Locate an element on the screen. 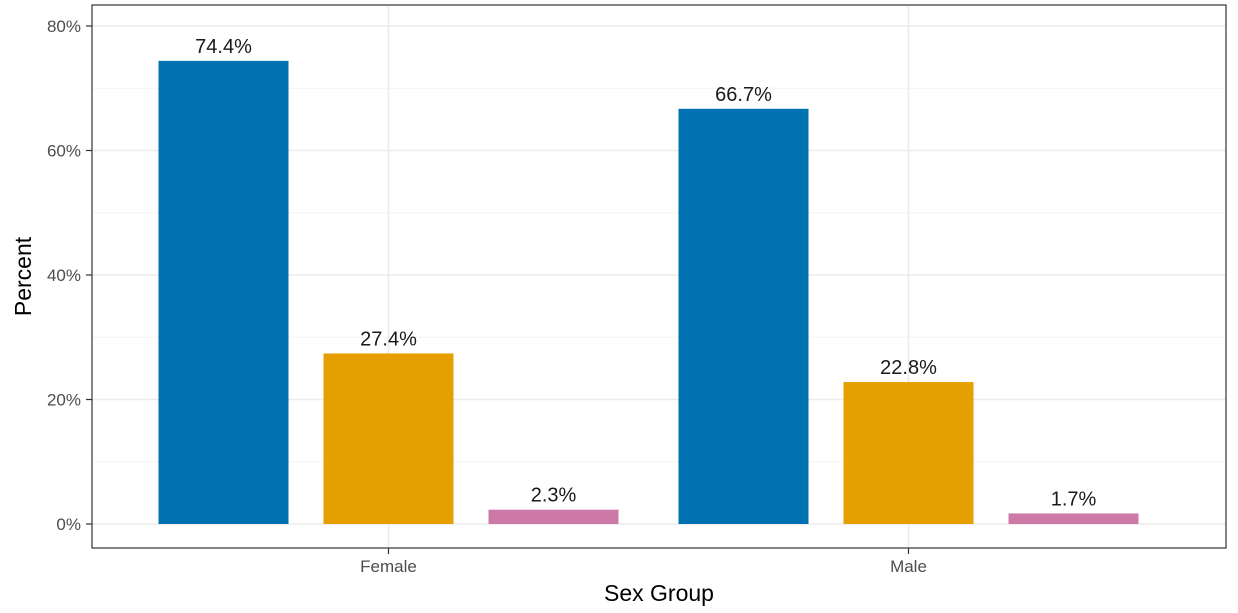  y-tick-label: 0% is located at coordinates (68, 524).